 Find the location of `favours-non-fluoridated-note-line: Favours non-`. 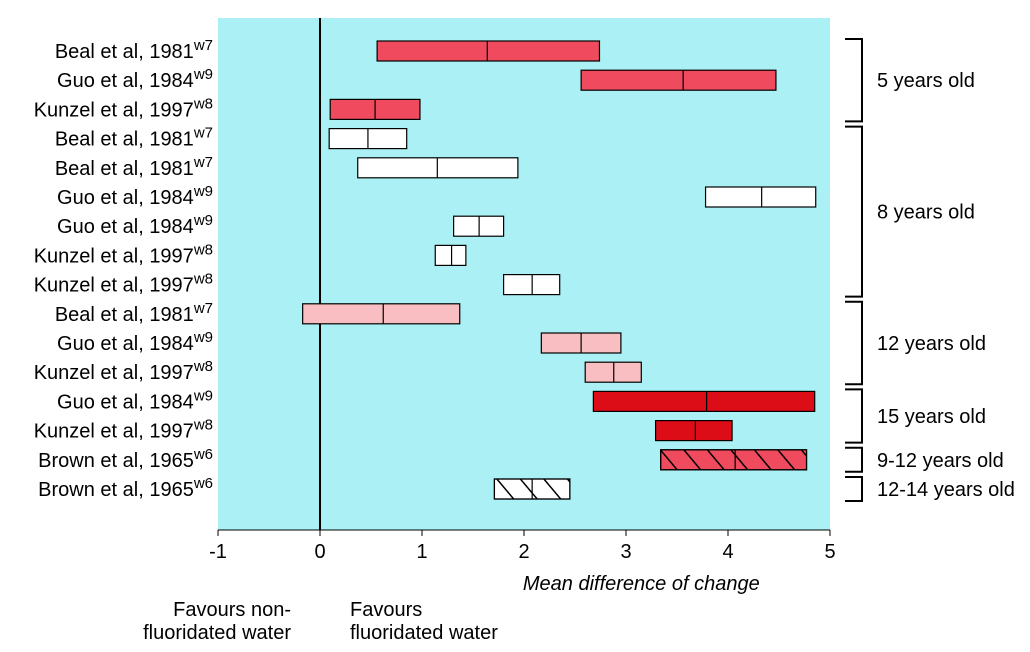

favours-non-fluoridated-note-line: Favours non- is located at coordinates (232, 610).